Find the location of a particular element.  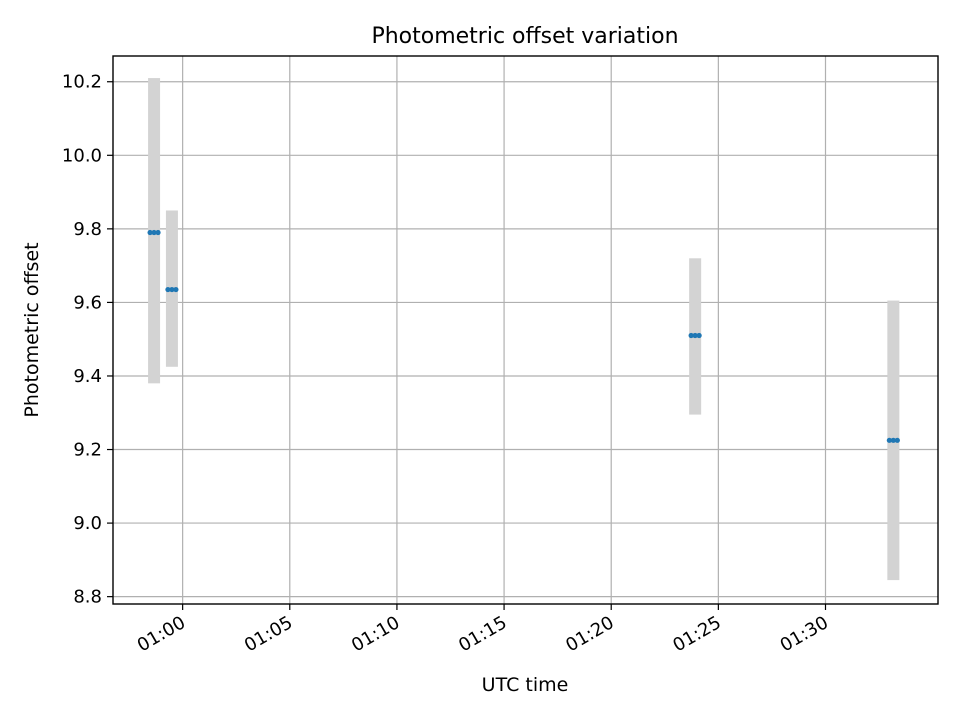

y-tick-label: 8.8 is located at coordinates (87, 597).